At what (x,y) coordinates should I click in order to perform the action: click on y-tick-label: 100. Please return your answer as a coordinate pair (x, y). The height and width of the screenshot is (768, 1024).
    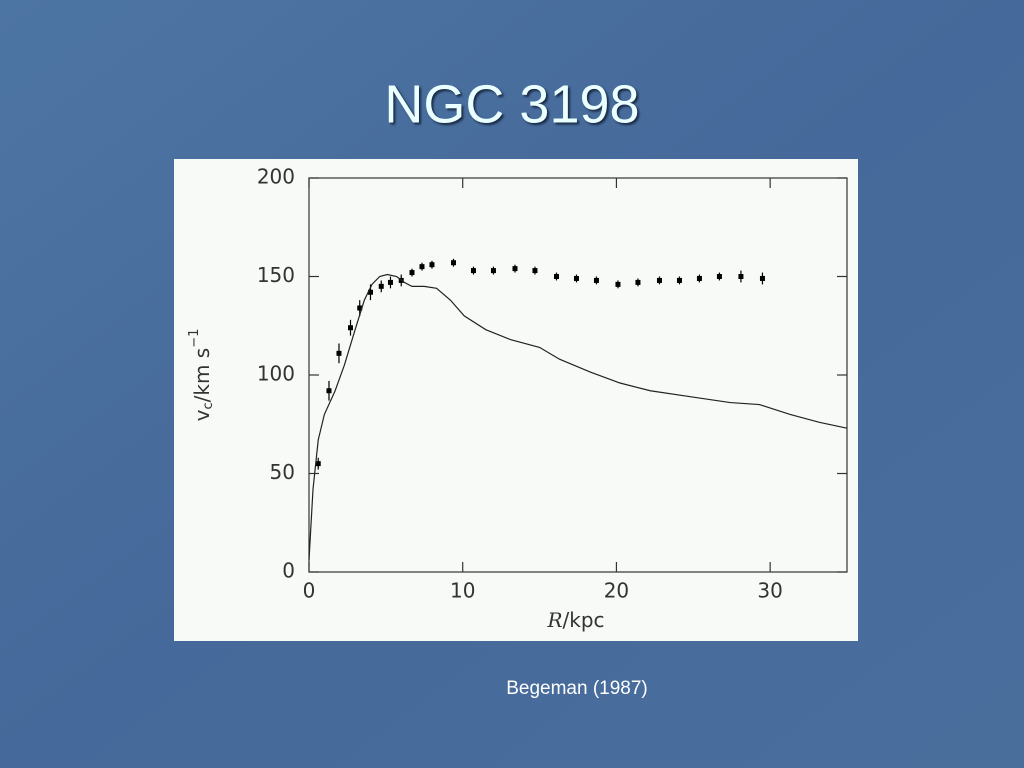
    Looking at the image, I should click on (276, 374).